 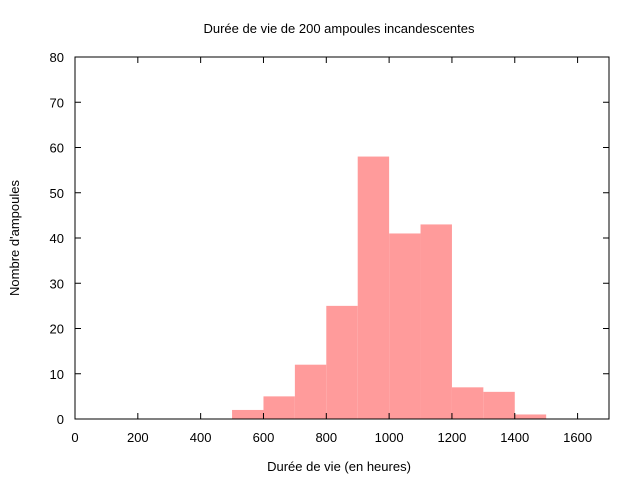 What do you see at coordinates (60, 419) in the screenshot?
I see `y-tick-label-0: 0` at bounding box center [60, 419].